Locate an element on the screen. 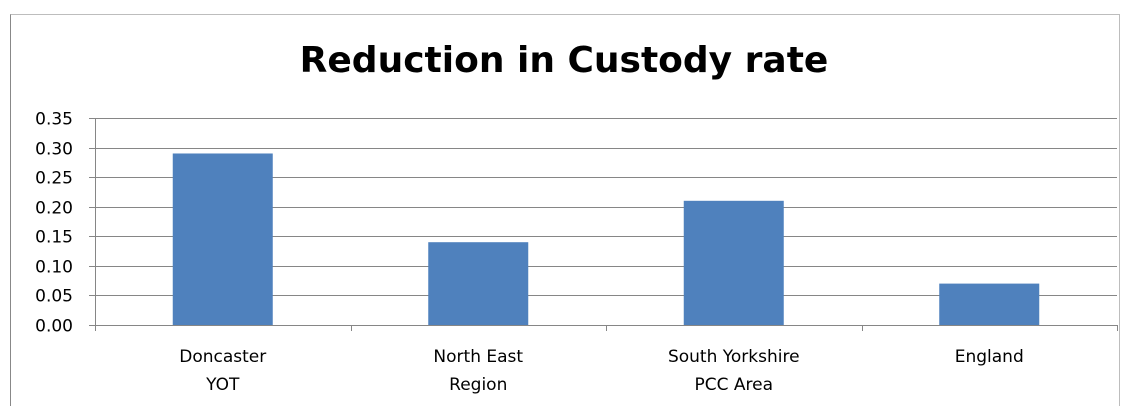 The image size is (1128, 406). chart-title: Reduction in Custody rate is located at coordinates (564, 60).